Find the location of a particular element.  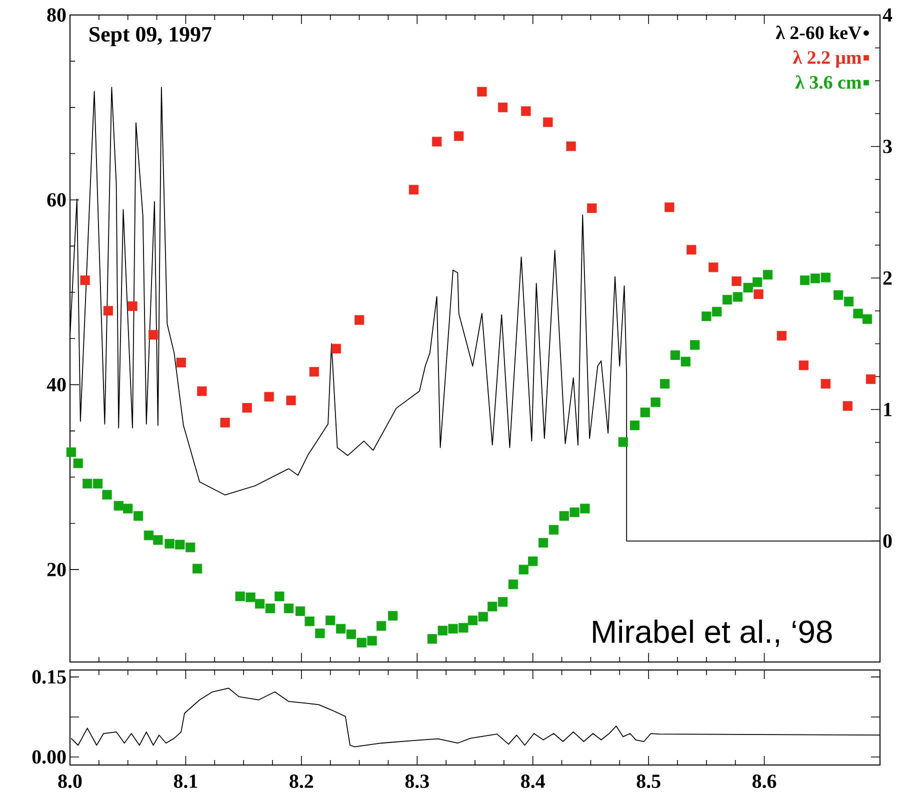

x-tick-label: 8.3 is located at coordinates (417, 781).